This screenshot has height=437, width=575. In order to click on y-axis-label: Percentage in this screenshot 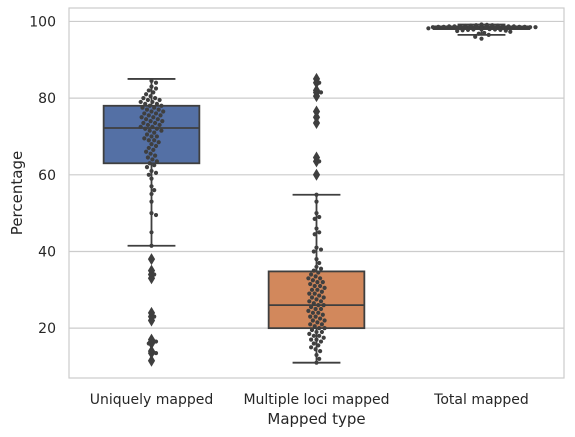, I will do `click(17, 193)`.